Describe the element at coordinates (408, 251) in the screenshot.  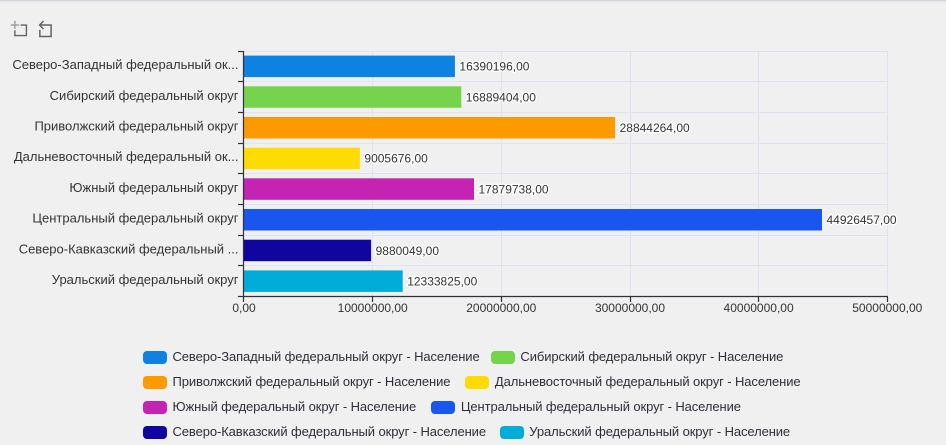
I see `svg-text: 9880049,00` at that location.